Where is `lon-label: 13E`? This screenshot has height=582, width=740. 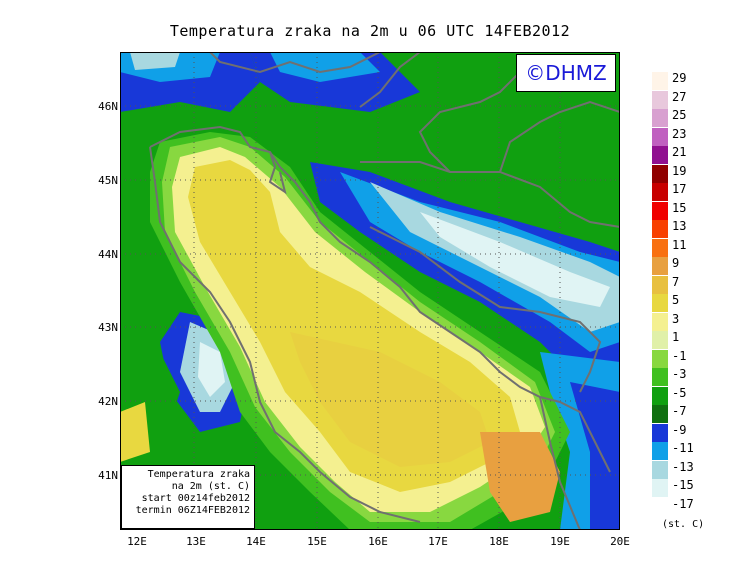
lon-label: 13E is located at coordinates (196, 541).